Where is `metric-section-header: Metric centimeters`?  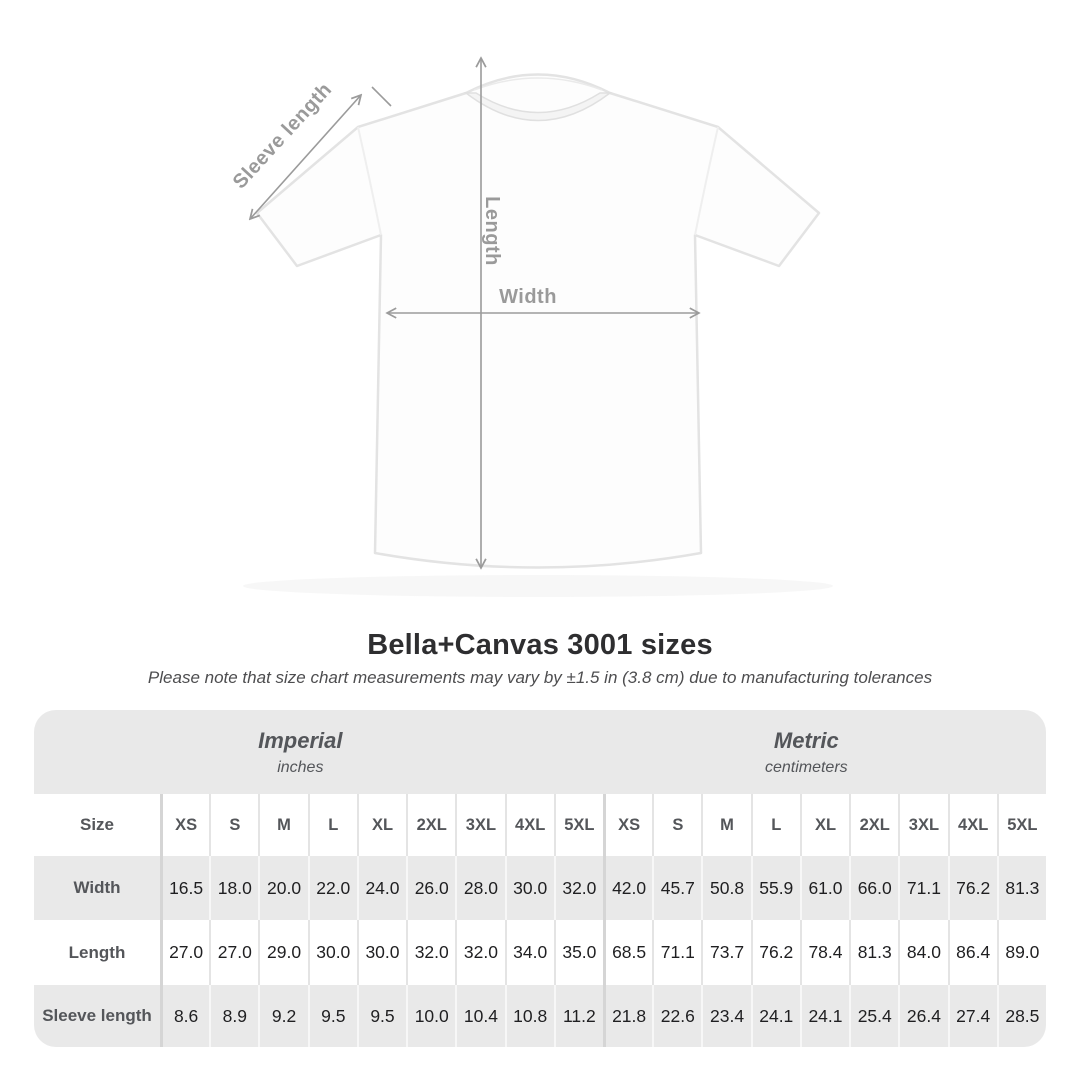
metric-section-header: Metric centimeters is located at coordinates (806, 752).